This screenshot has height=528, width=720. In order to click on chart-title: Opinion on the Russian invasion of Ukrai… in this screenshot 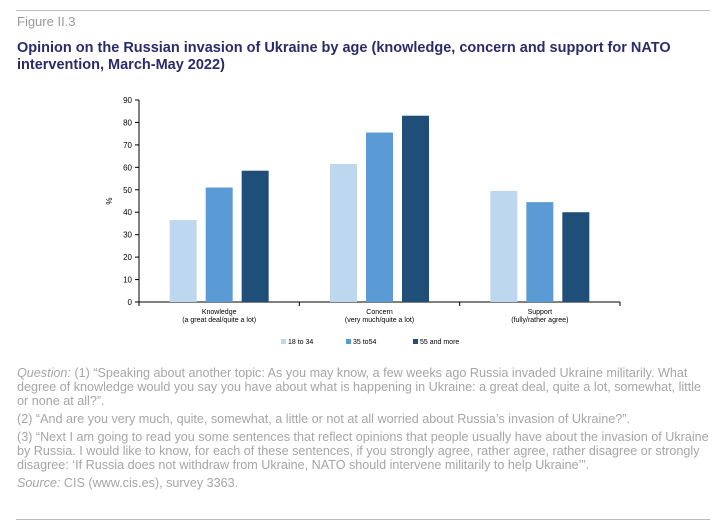, I will do `click(344, 56)`.